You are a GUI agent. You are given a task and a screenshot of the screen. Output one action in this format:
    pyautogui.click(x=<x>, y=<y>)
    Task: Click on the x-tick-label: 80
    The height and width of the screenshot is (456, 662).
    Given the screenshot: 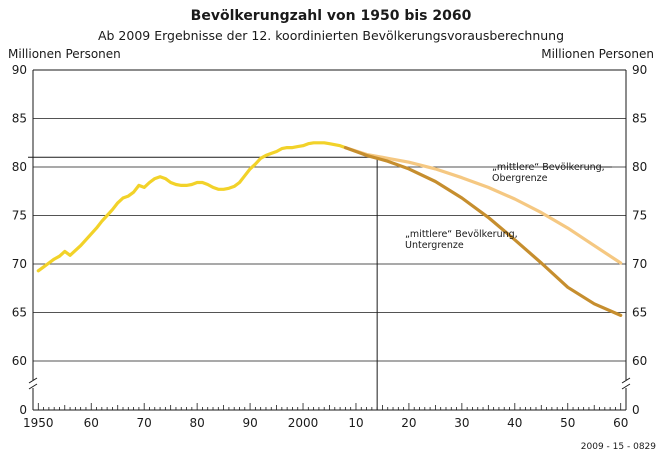 What is the action you would take?
    pyautogui.click(x=196, y=423)
    